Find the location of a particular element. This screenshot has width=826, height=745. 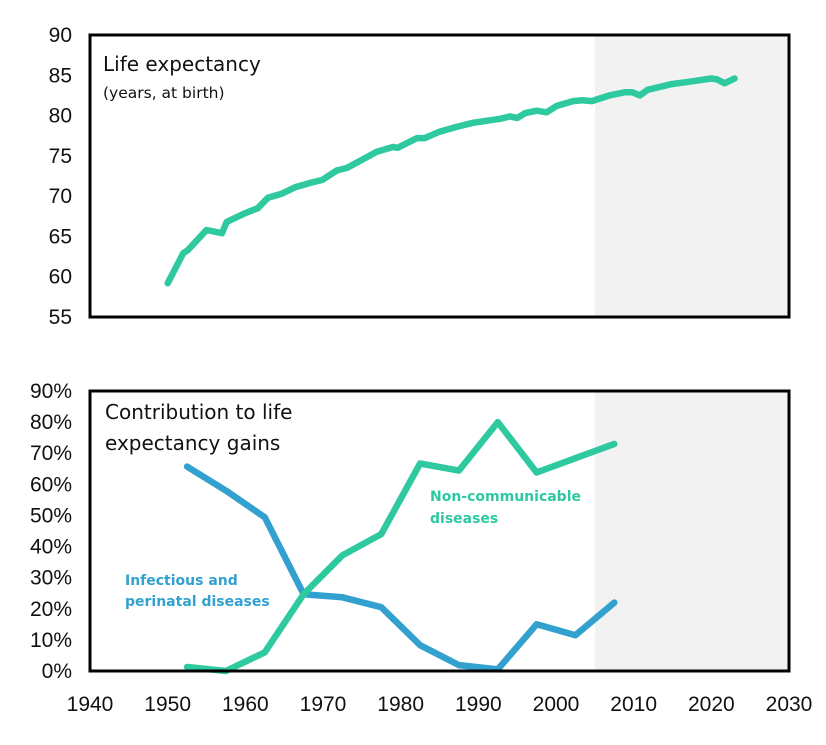

chart-title-line-2: expectancy gains is located at coordinates (192, 443).